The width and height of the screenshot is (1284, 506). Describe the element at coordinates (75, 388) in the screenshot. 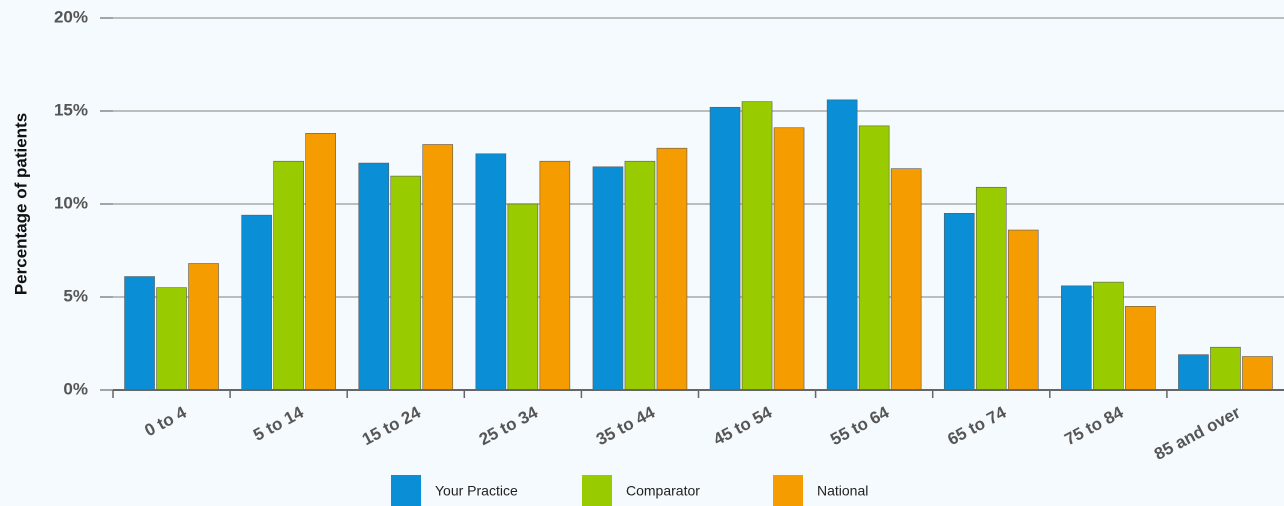

I see `y-tick-label: 0%` at that location.